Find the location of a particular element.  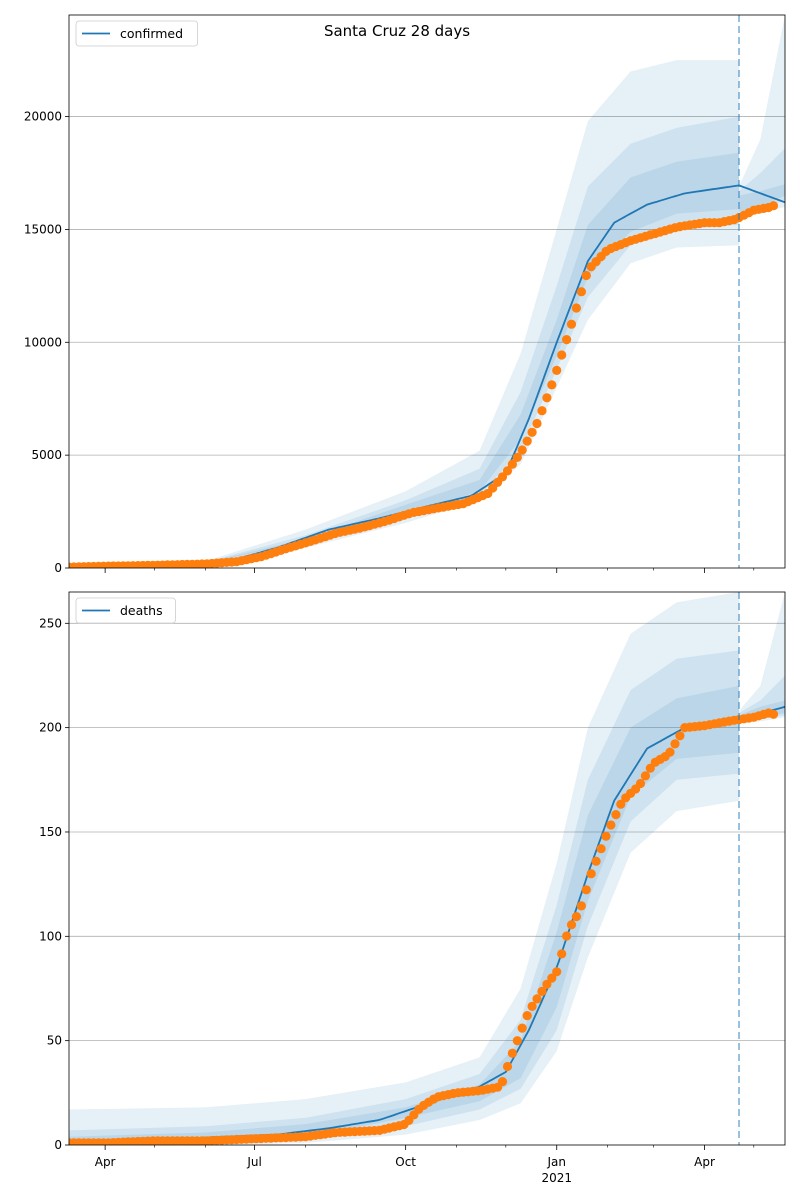

legend-label: deaths is located at coordinates (141, 610).